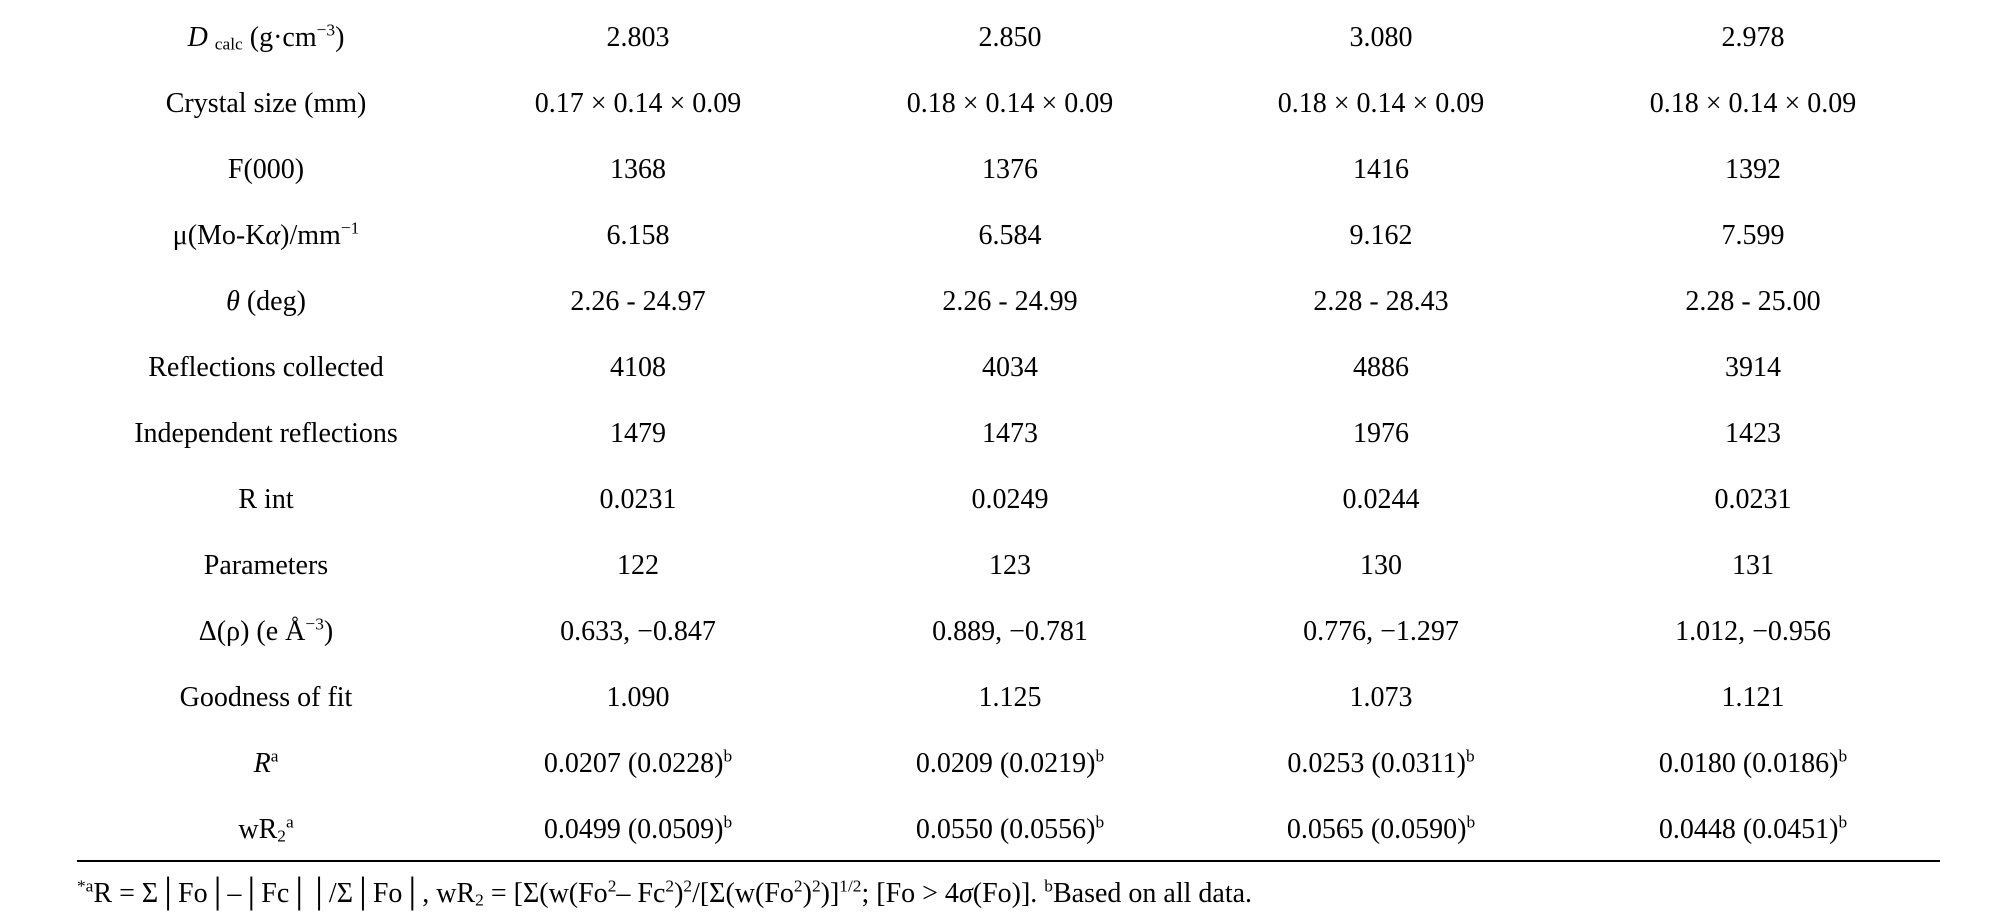  I want to click on cell-value: 2.803, so click(638, 38).